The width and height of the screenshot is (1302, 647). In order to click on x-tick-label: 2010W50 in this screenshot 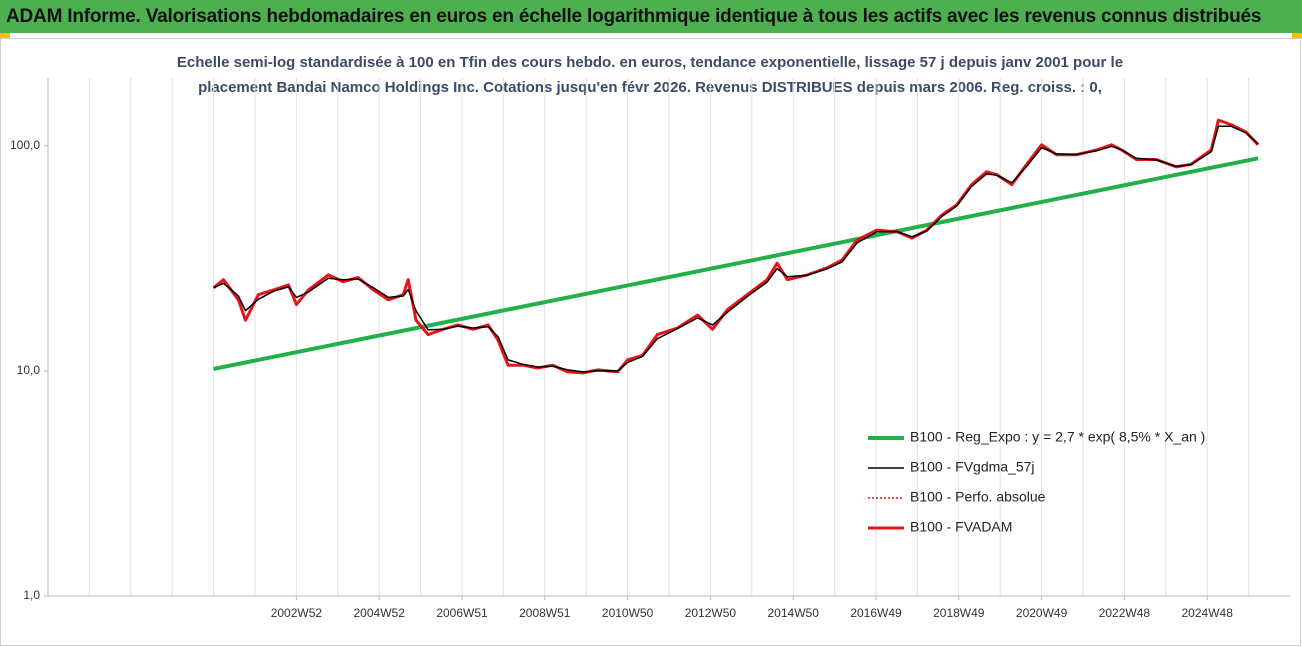, I will do `click(628, 613)`.